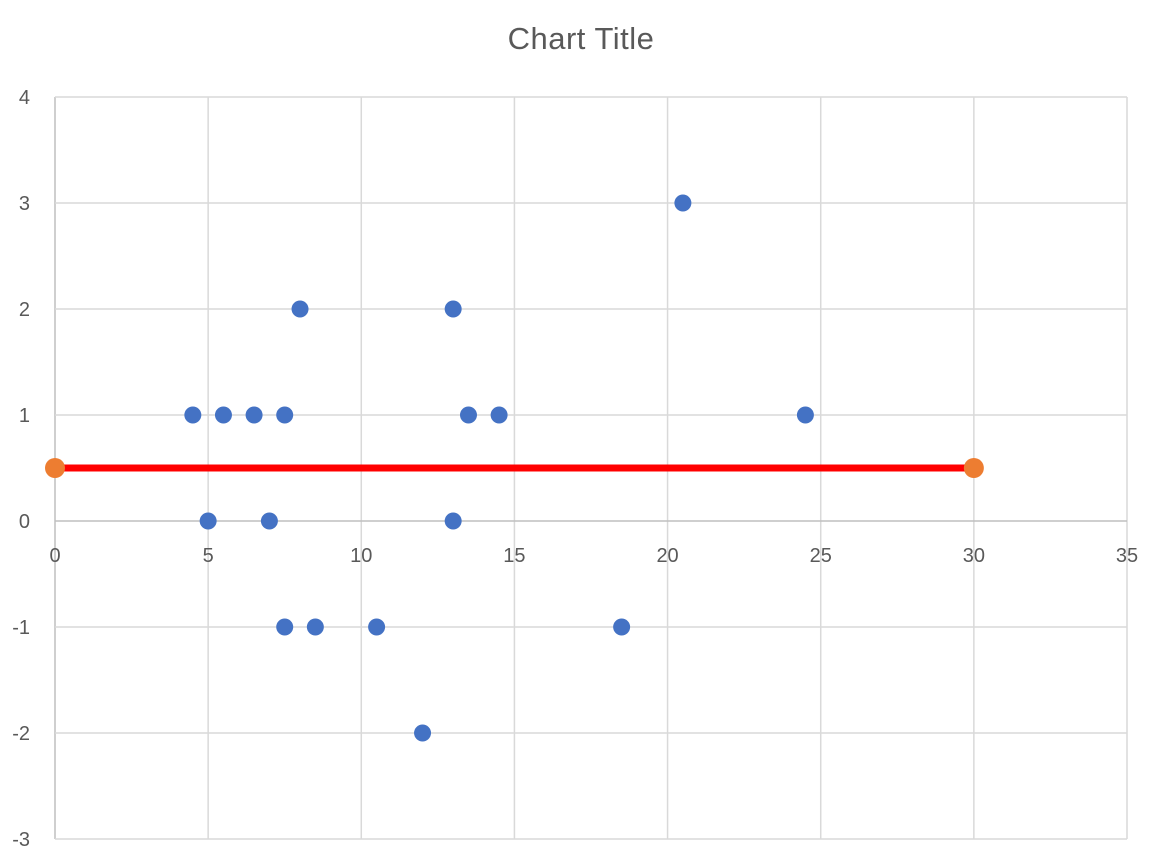 The height and width of the screenshot is (857, 1151). I want to click on y-tick-label: 0, so click(24, 522).